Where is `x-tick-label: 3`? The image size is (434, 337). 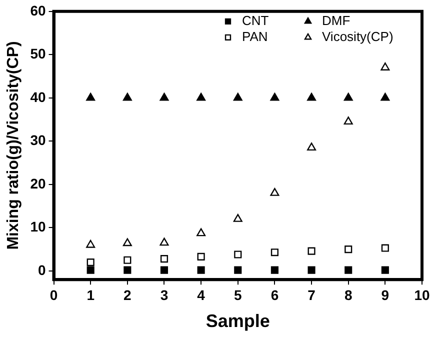
x-tick-label: 3 is located at coordinates (164, 294).